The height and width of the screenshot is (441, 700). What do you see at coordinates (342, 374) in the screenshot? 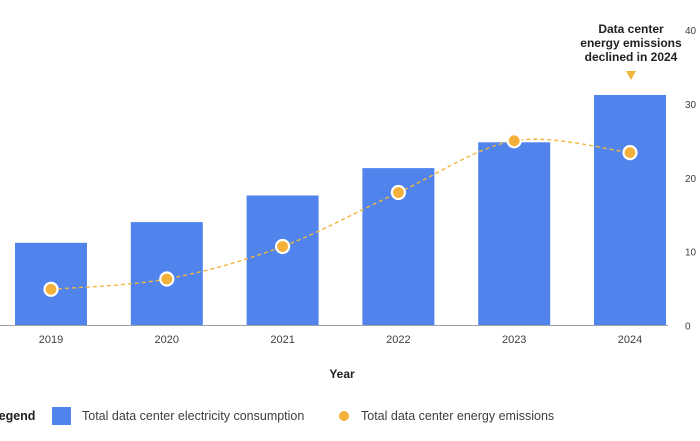
I see `x-axis-title: Year` at bounding box center [342, 374].